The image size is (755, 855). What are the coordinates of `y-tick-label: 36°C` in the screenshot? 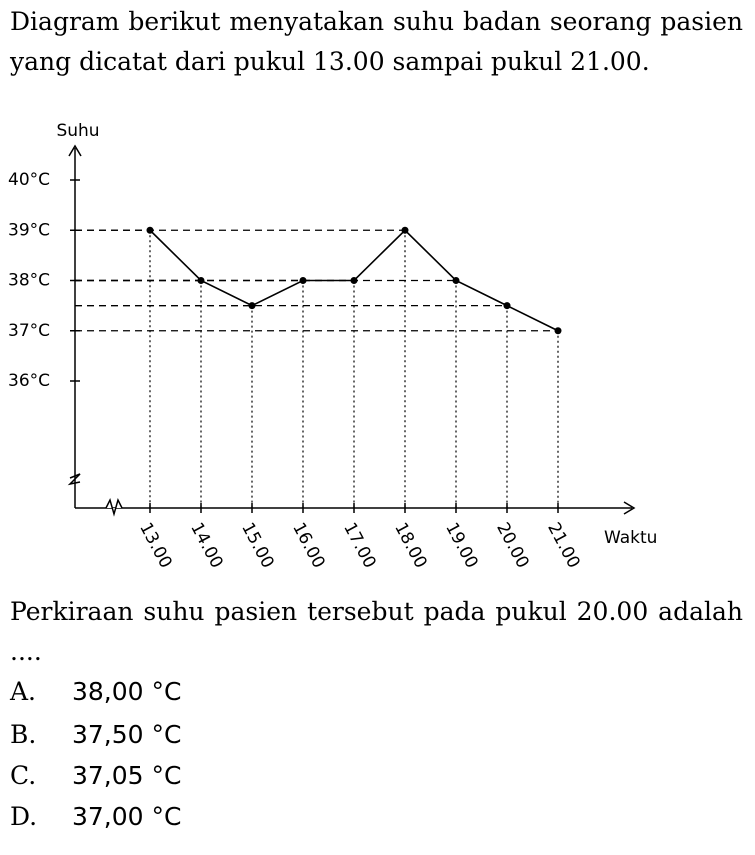 It's located at (29, 381).